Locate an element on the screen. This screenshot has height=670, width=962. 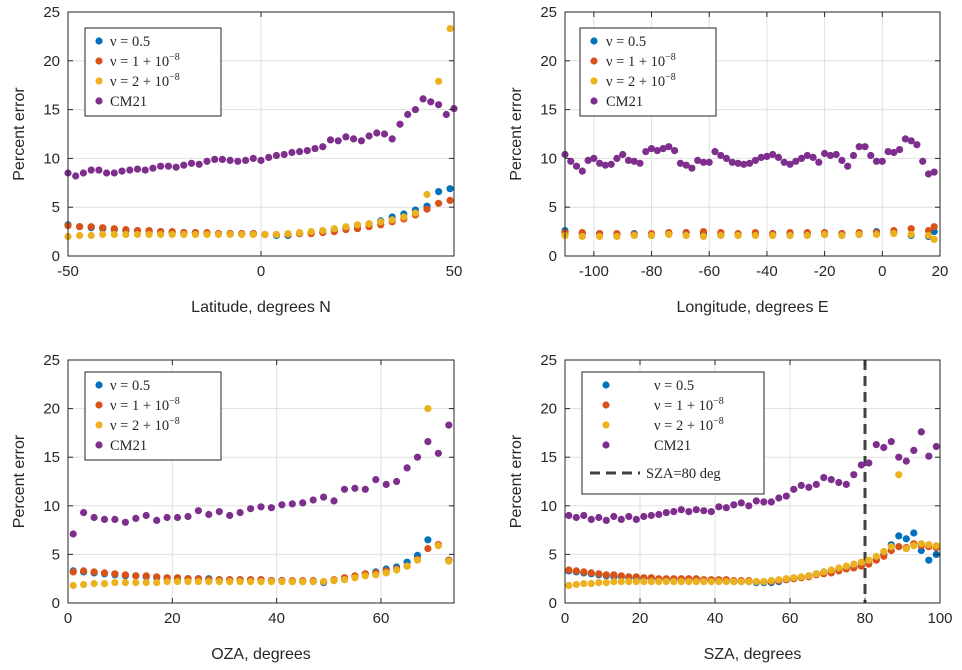
y-tick-label: 0 is located at coordinates (56, 256).